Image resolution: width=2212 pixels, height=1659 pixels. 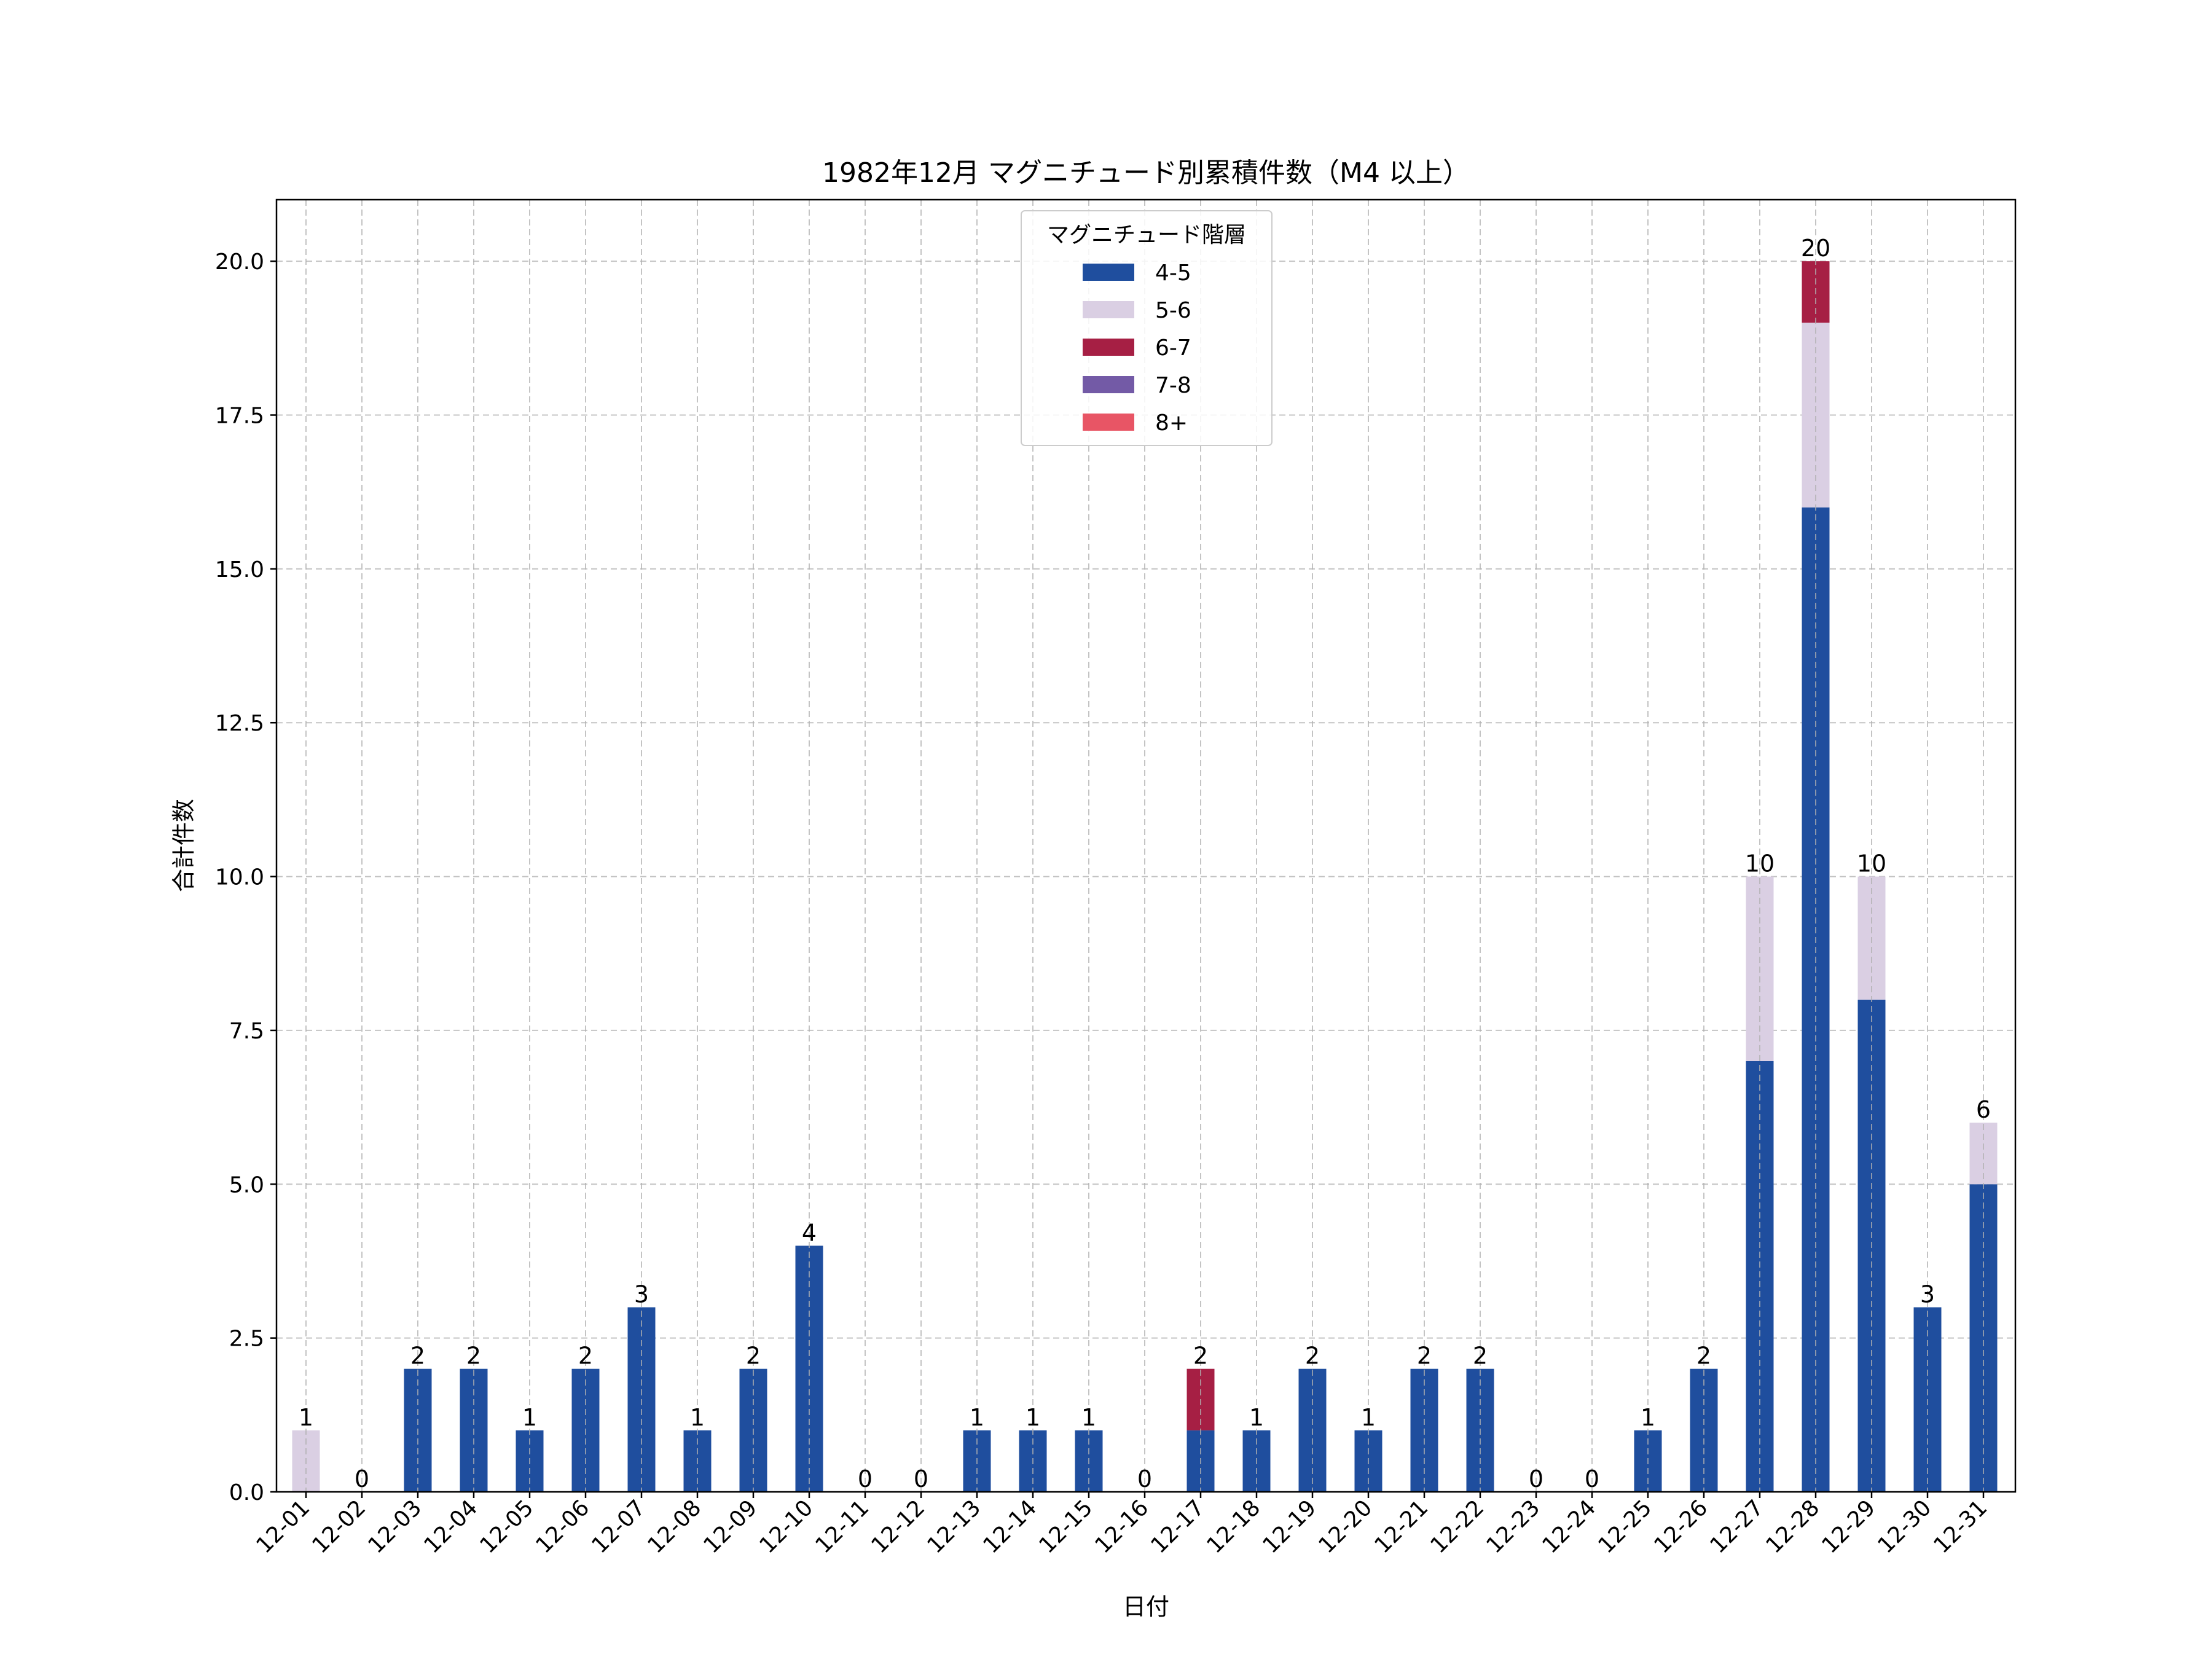 I want to click on x-tick-label: 12-10, so click(x=786, y=1526).